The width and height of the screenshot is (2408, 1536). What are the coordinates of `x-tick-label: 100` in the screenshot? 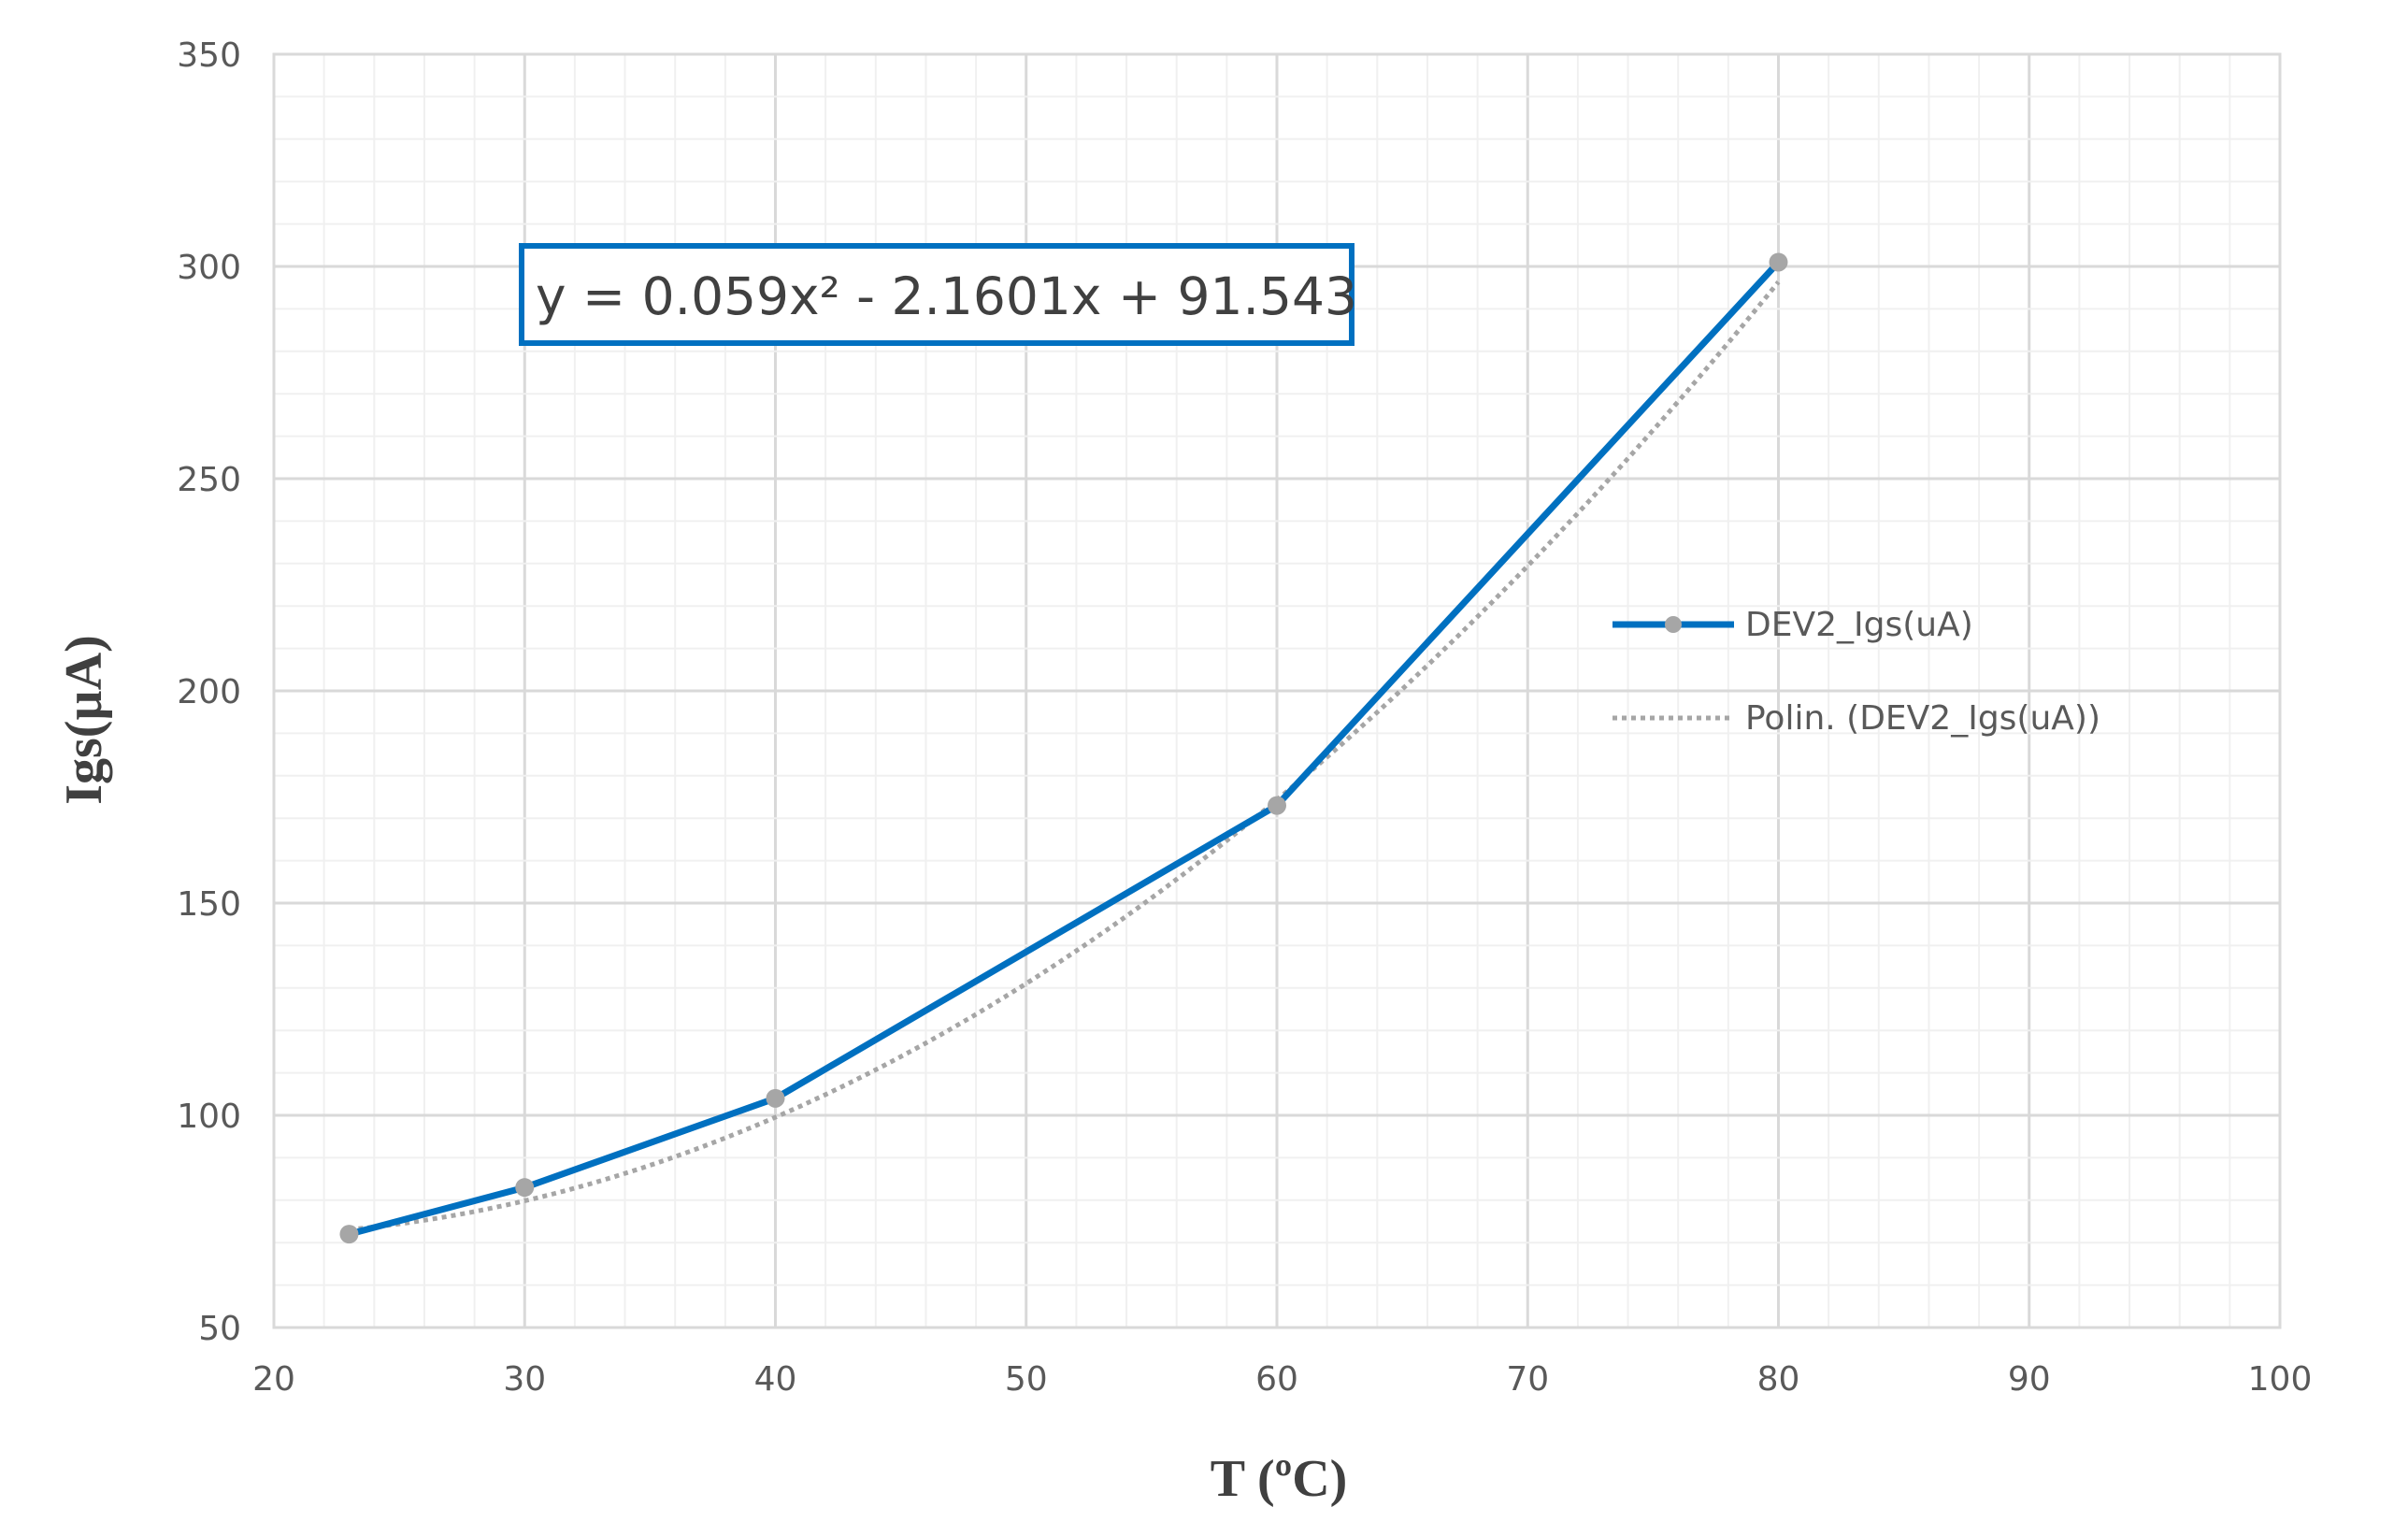 It's located at (2280, 1379).